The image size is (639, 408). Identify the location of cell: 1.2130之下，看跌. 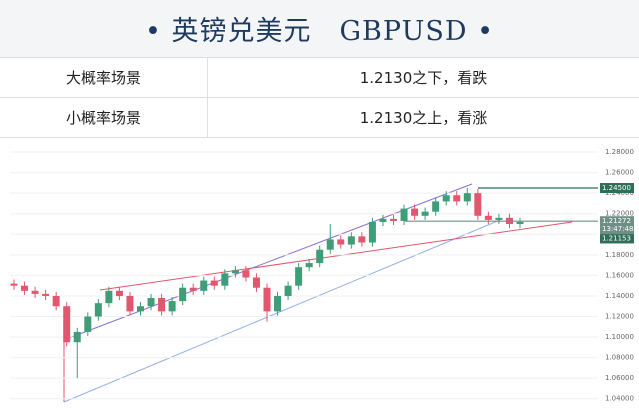
(423, 77).